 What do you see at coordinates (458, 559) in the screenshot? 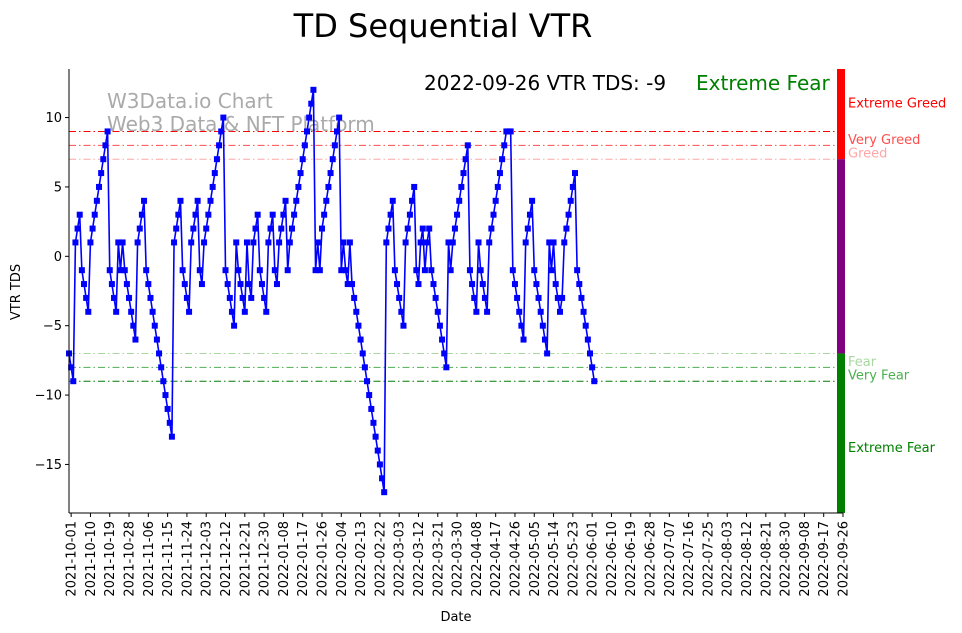
I see `x-tick-label: 2022-03-30` at bounding box center [458, 559].